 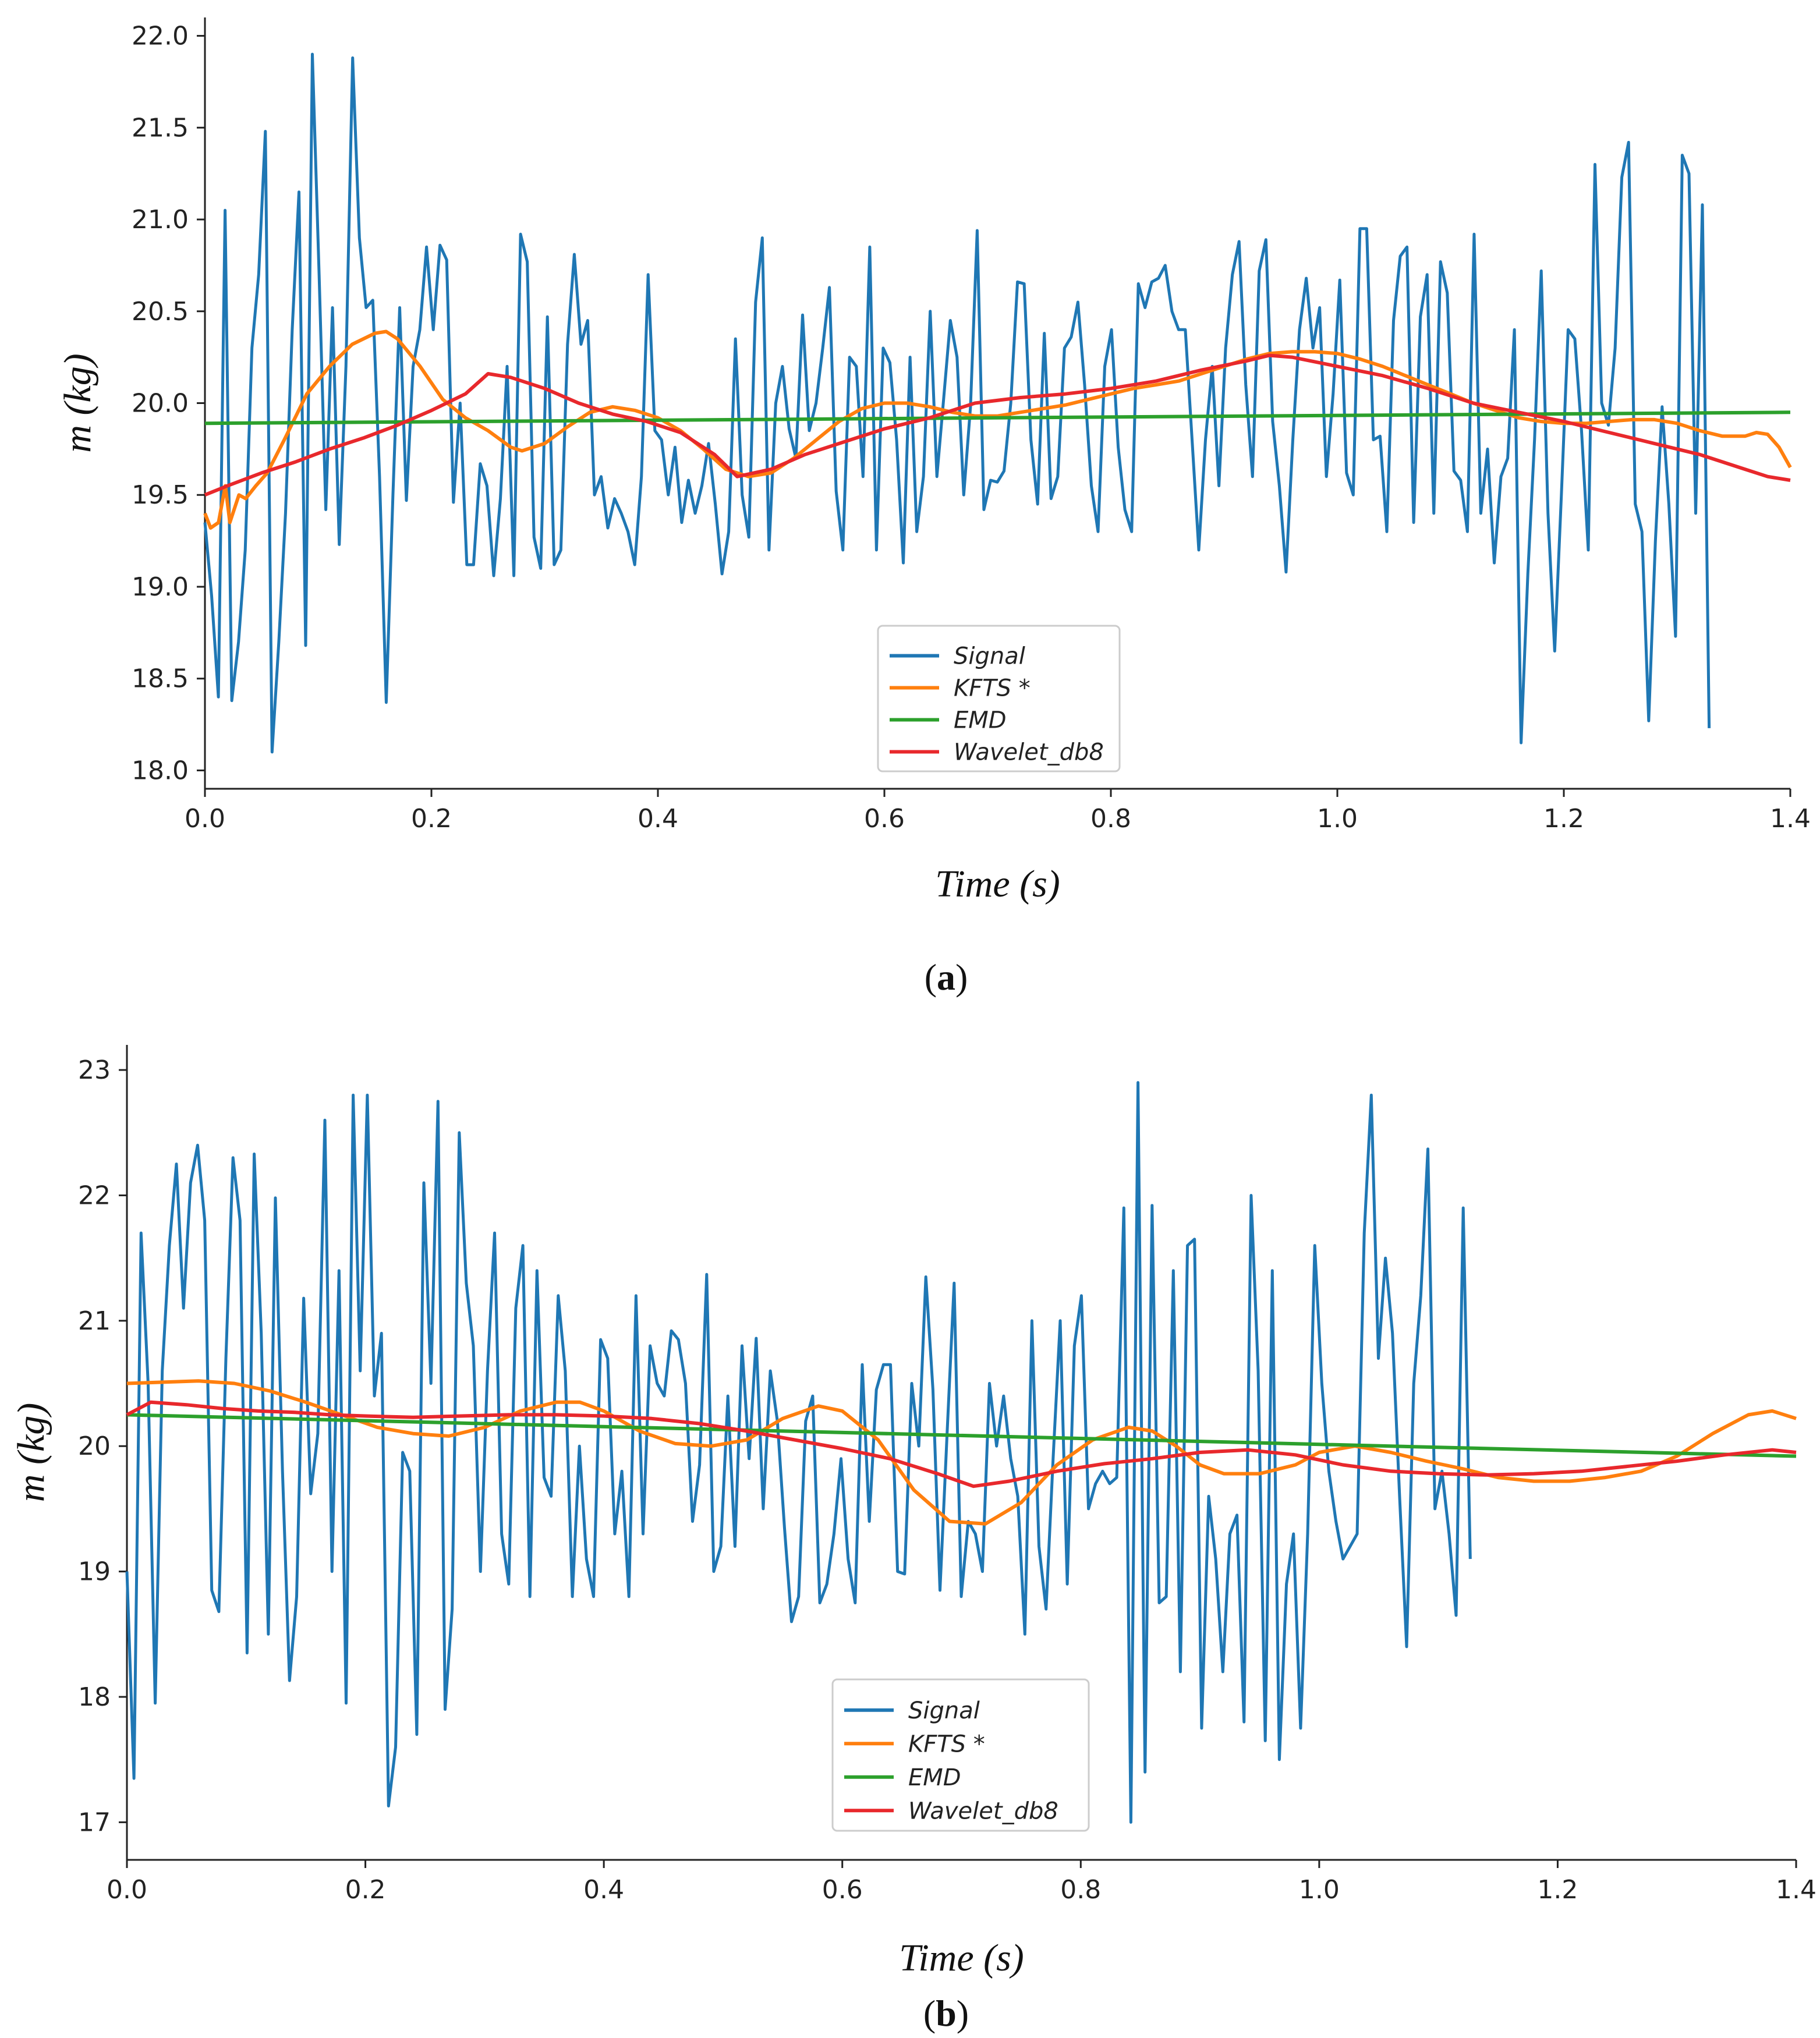 I want to click on panel-b-caption: (b), so click(x=946, y=2013).